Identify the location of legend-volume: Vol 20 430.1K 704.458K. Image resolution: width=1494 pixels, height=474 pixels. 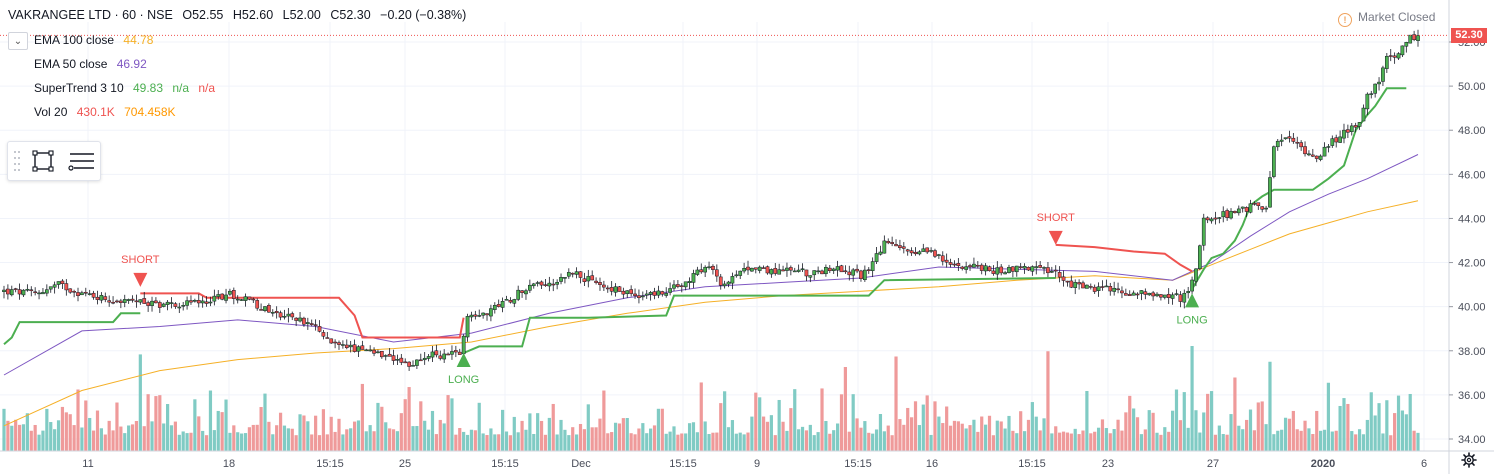
(108, 112).